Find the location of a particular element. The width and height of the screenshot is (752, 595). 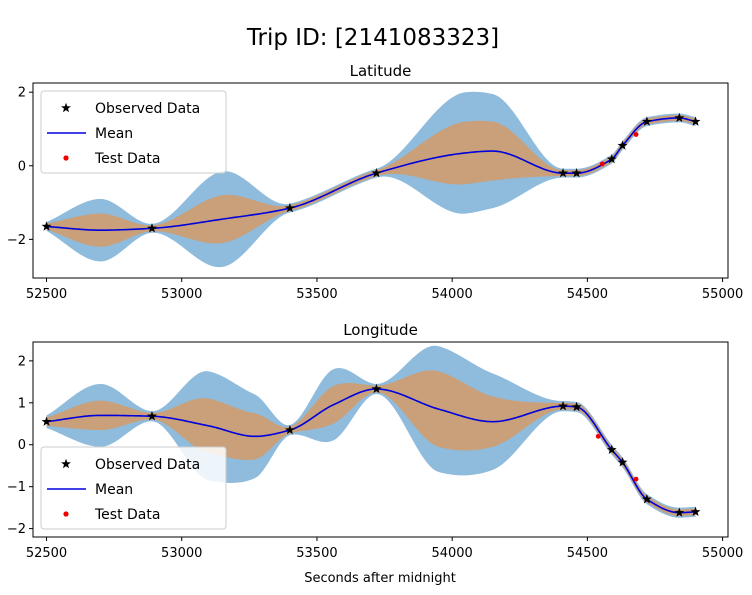

figure-title: Trip ID: [2141083323] is located at coordinates (372, 38).